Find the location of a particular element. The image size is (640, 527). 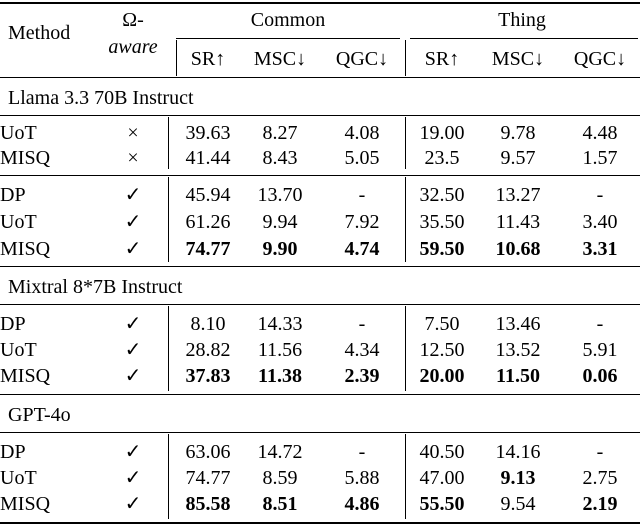

row-value: 40.50 is located at coordinates (442, 452).